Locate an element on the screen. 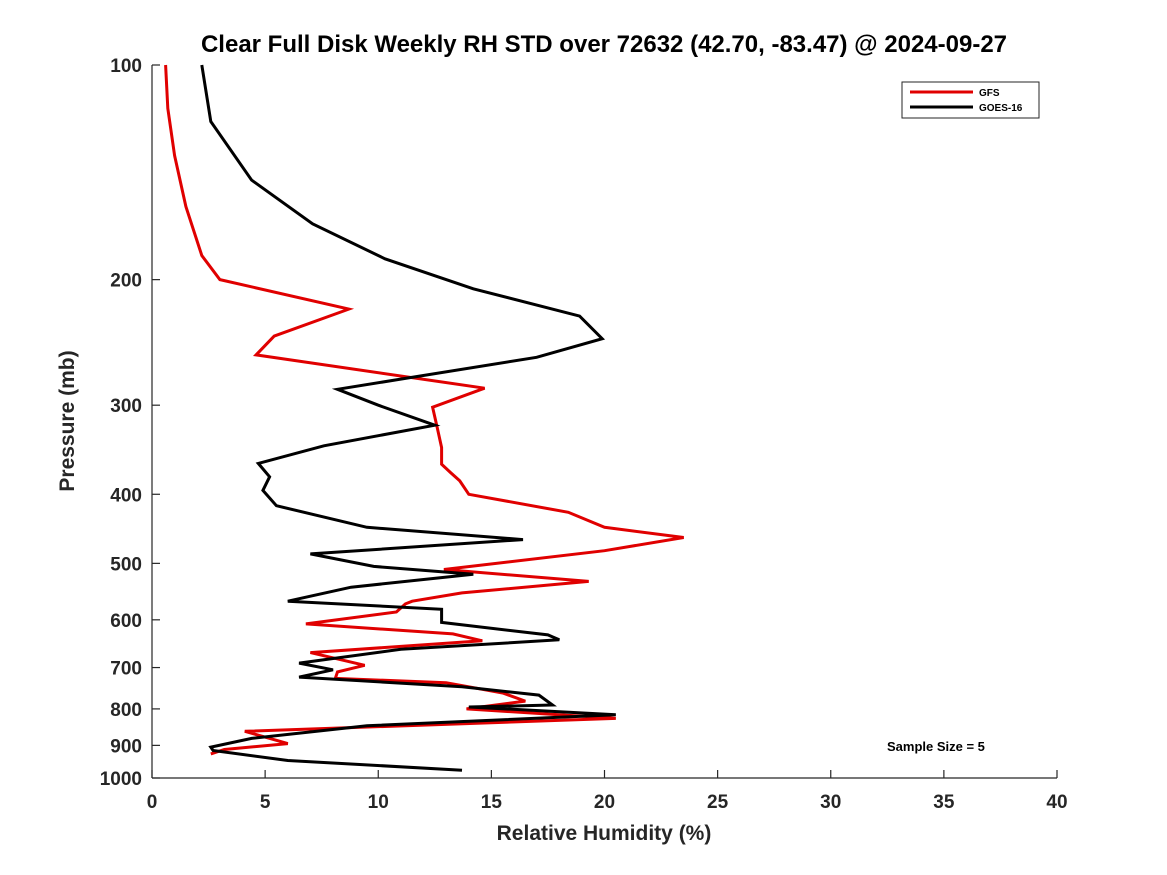  y-tick-label: 200 is located at coordinates (126, 281).